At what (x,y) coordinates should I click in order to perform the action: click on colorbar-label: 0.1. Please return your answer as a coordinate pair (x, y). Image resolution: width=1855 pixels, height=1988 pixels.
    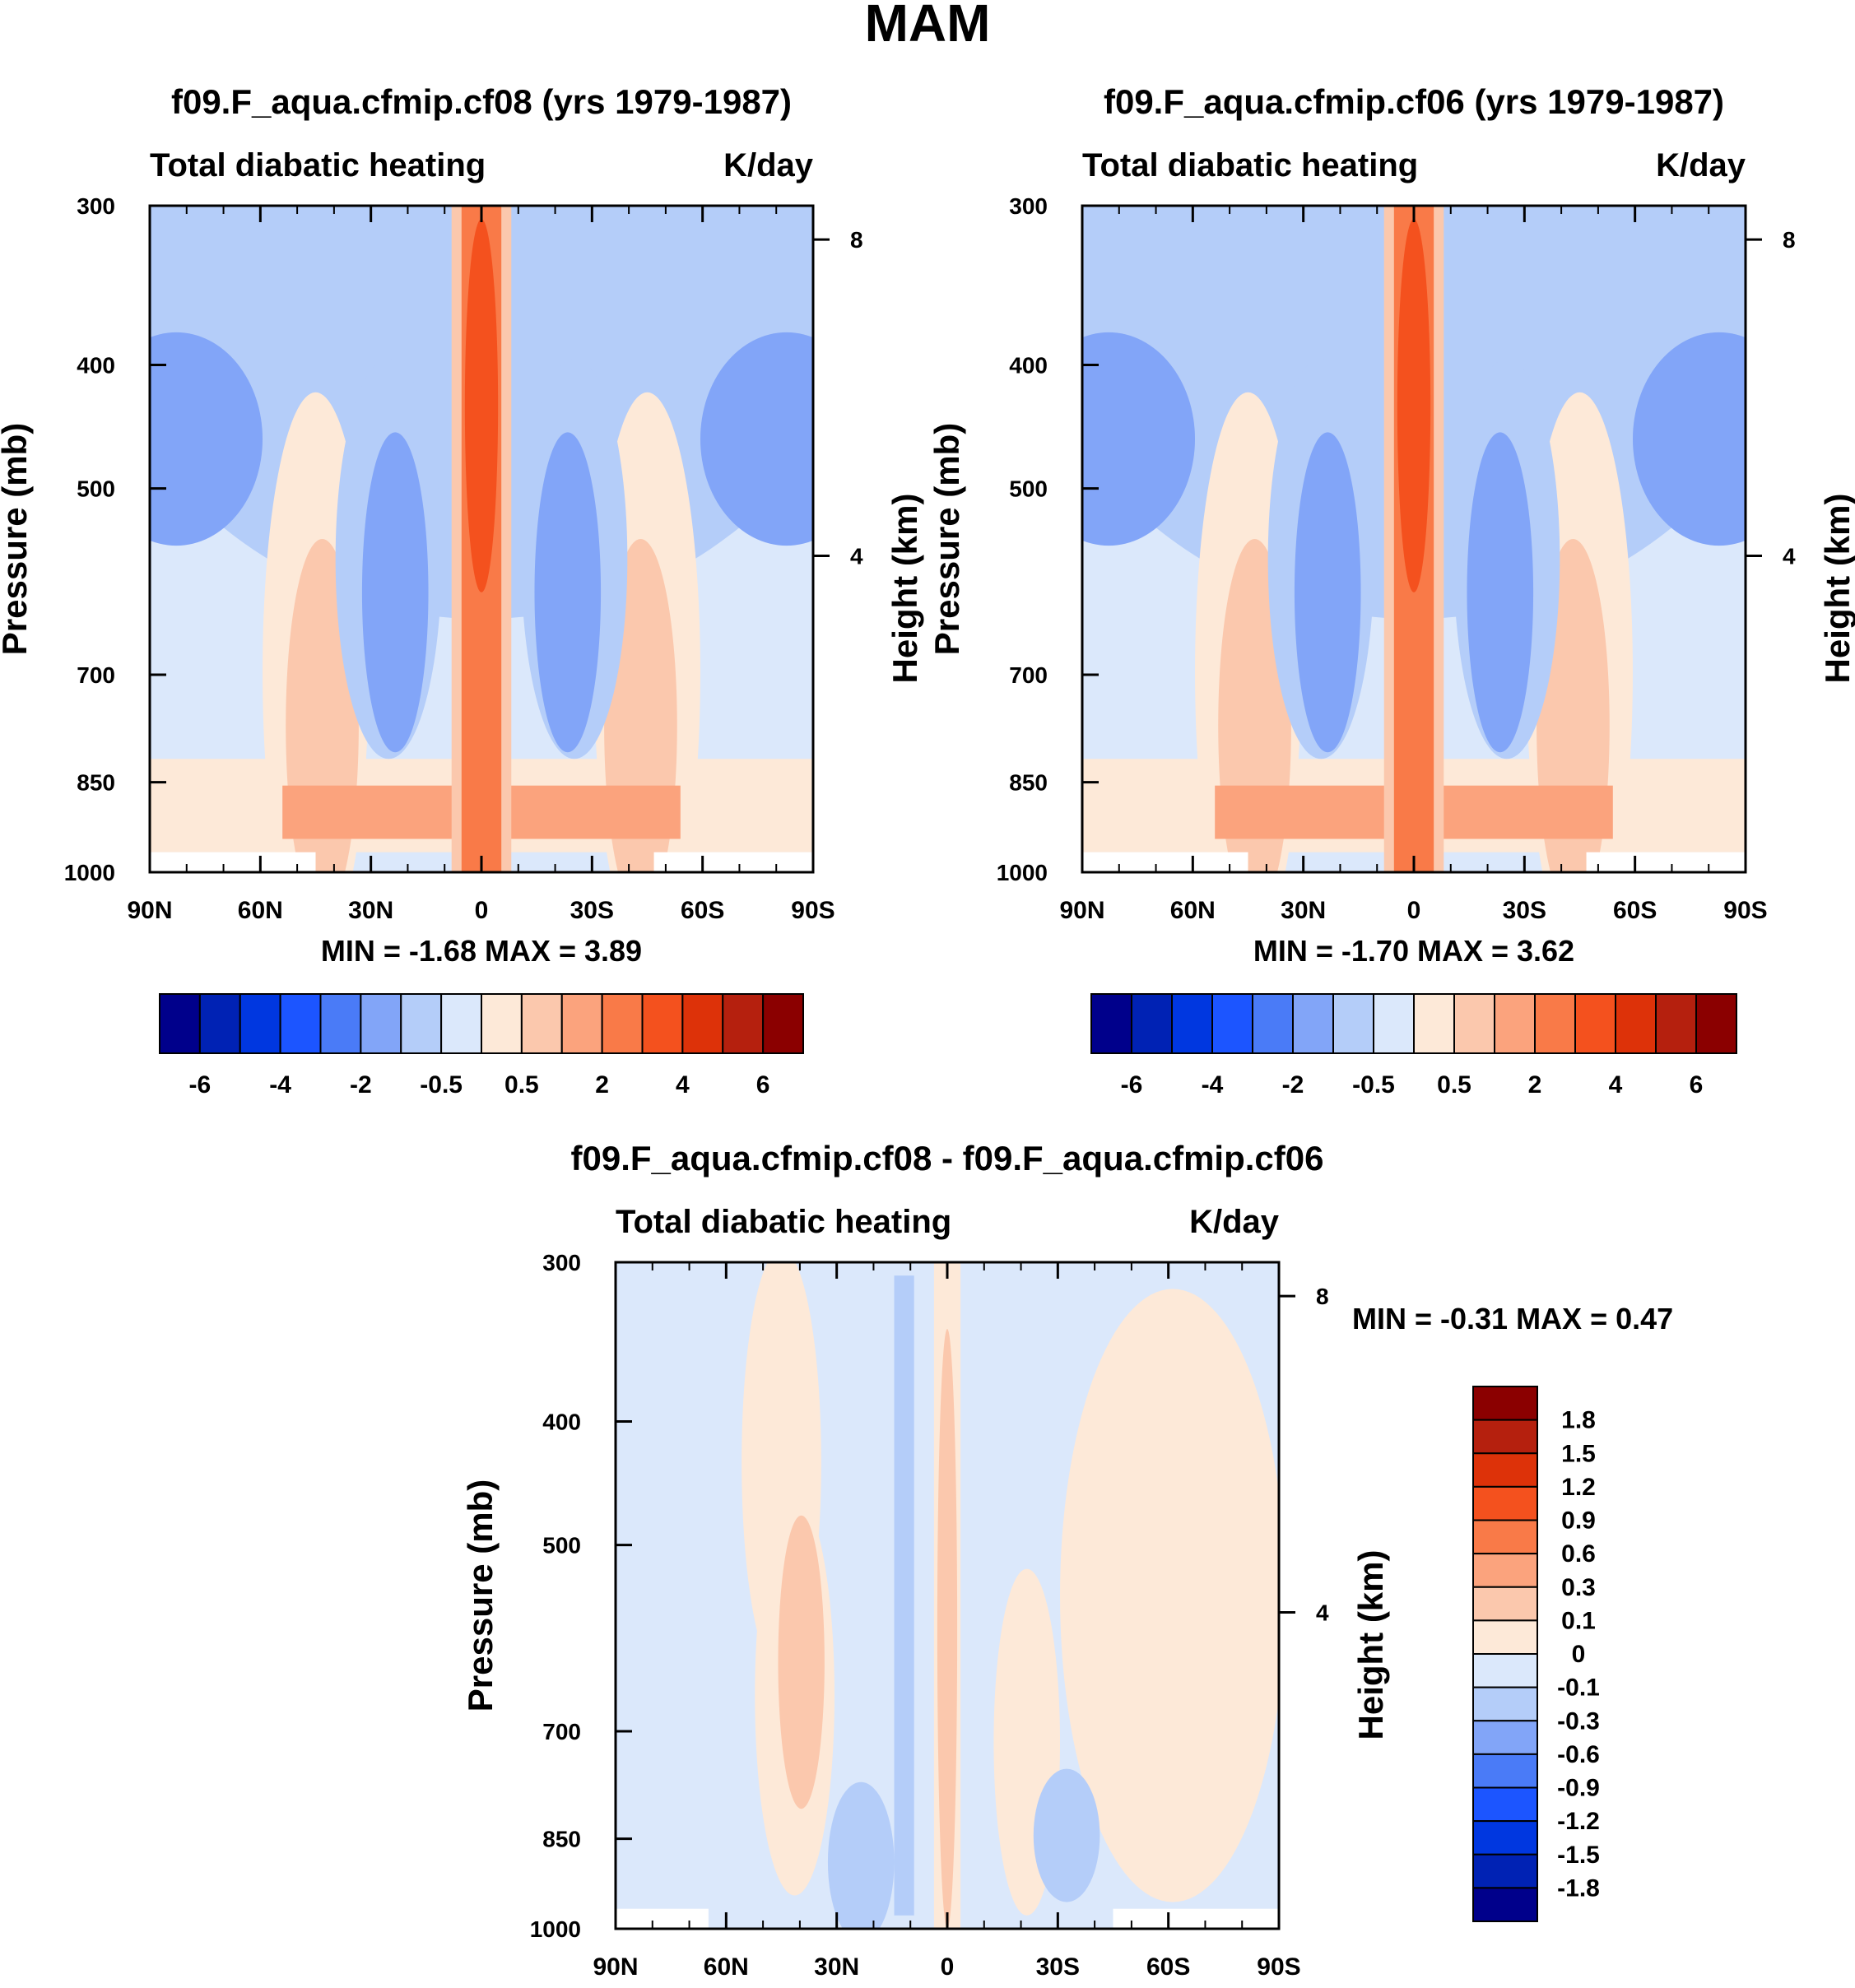
    Looking at the image, I should click on (1579, 1620).